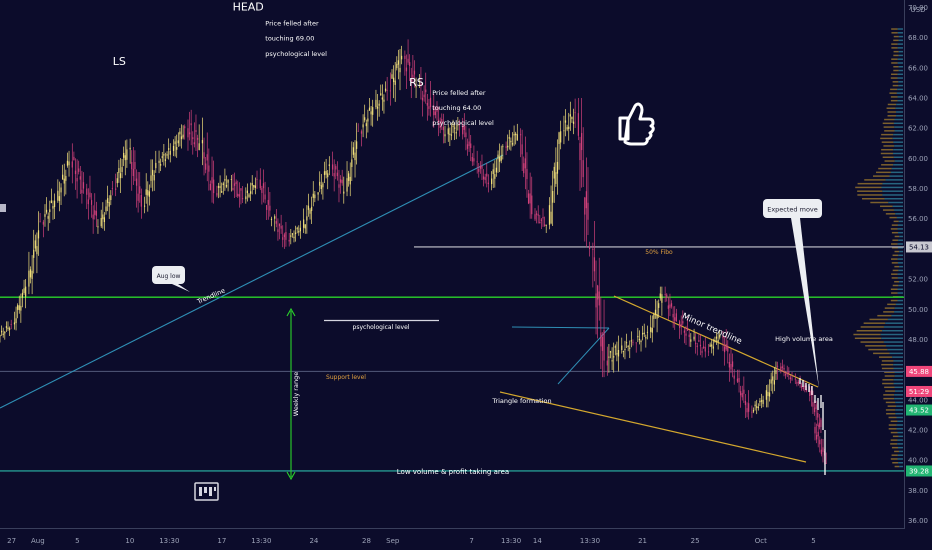 The image size is (932, 550). I want to click on price-tick-label: 42.00, so click(918, 430).